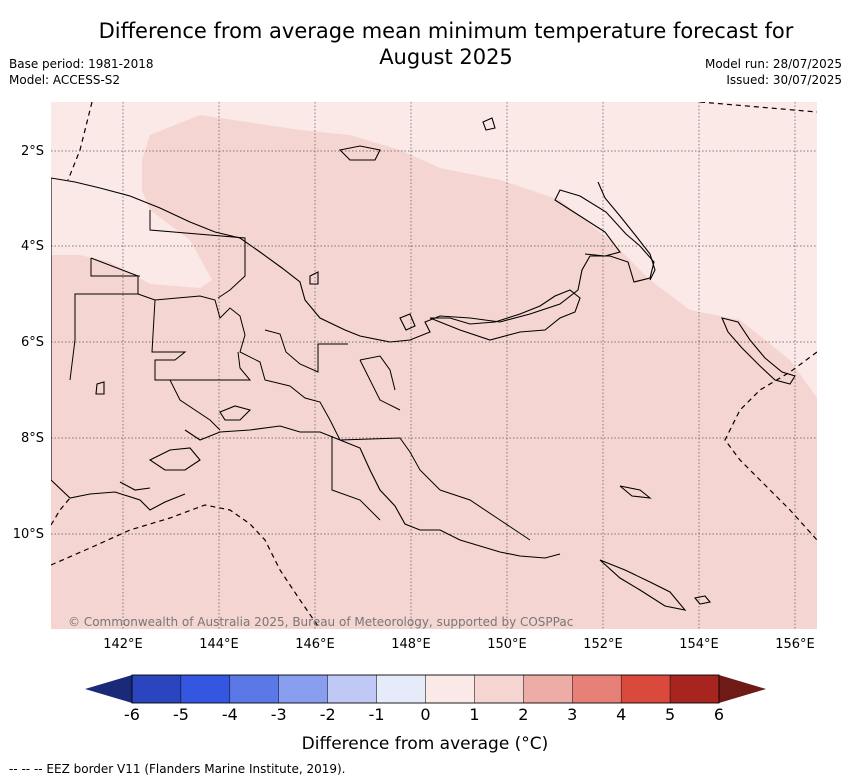 The height and width of the screenshot is (781, 850). I want to click on colorbar-cells, so click(425, 689).